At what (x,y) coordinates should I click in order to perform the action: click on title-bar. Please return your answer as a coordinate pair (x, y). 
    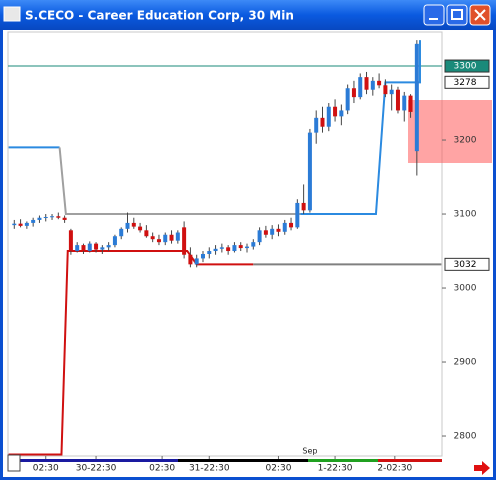
    Looking at the image, I should click on (248, 15).